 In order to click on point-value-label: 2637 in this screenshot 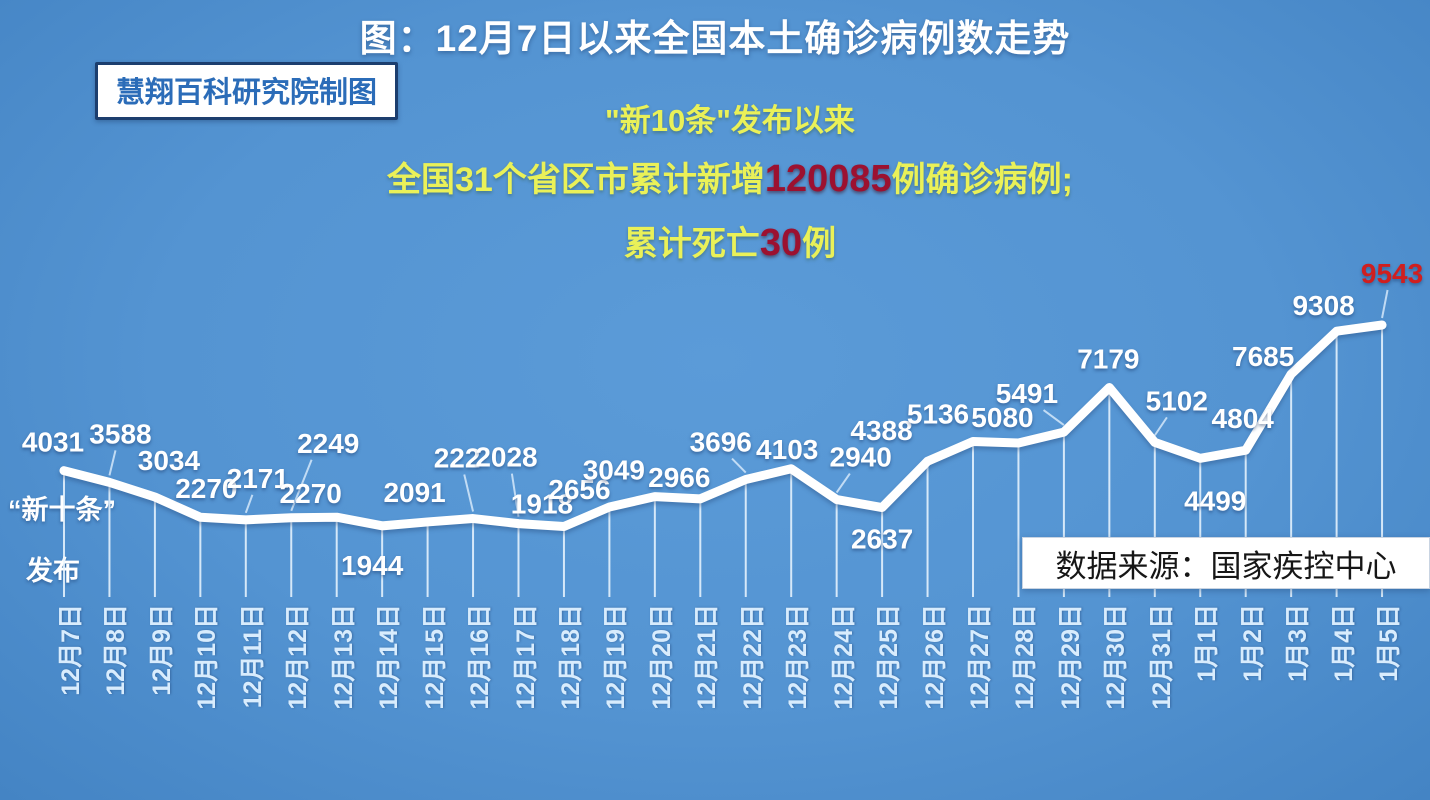, I will do `click(882, 539)`.